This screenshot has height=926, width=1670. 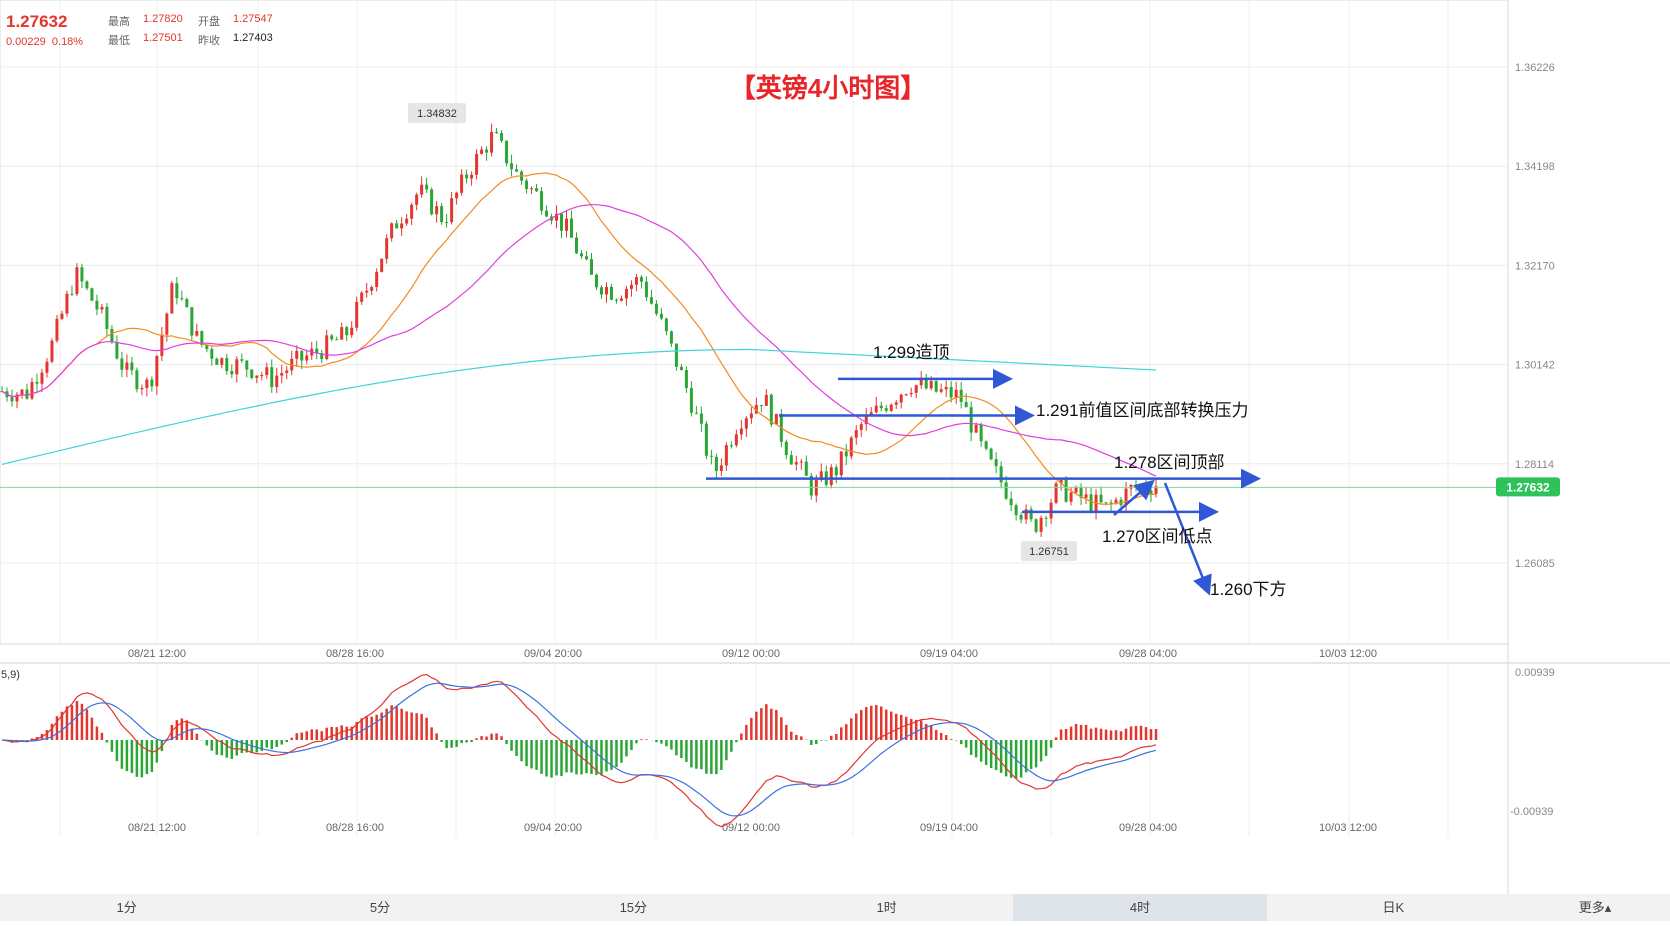 I want to click on time-label: 08/28 16:00, so click(x=355, y=654).